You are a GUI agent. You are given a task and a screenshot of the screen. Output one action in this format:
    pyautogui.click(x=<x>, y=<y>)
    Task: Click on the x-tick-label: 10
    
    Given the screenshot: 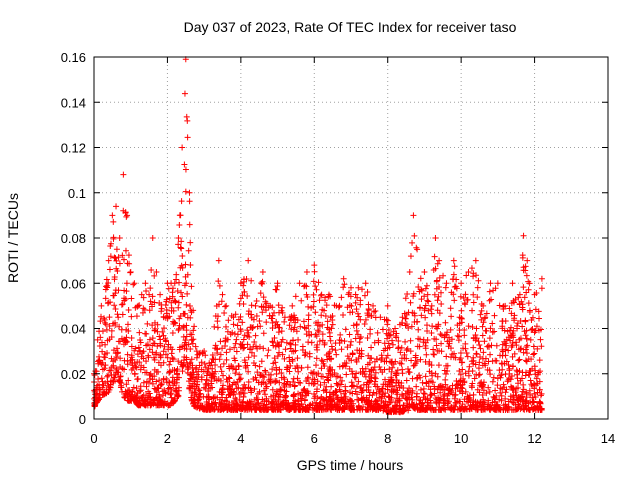 What is the action you would take?
    pyautogui.click(x=461, y=438)
    